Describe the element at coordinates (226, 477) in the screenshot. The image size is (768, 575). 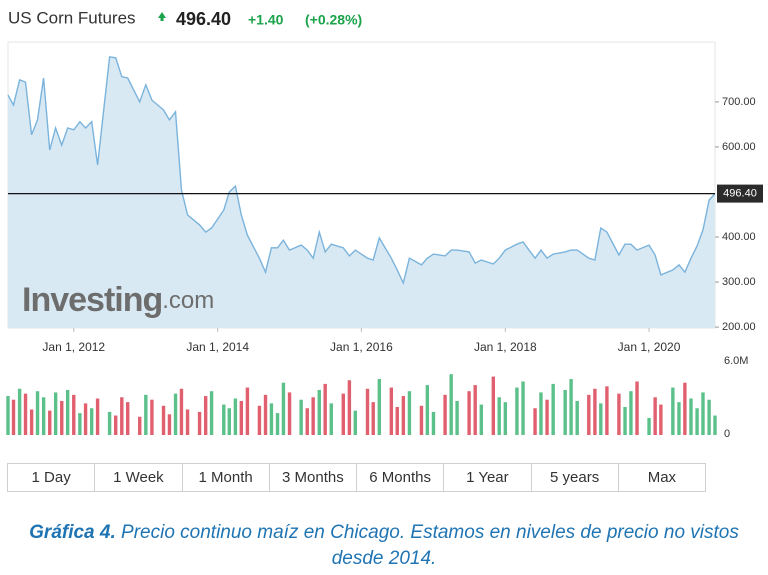
I see `range-button: 1 Month` at that location.